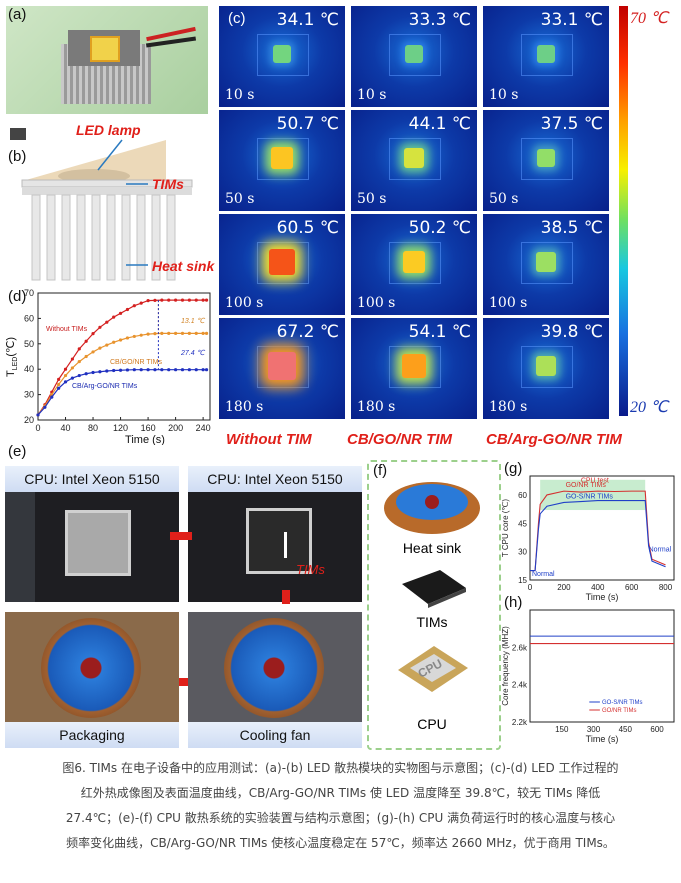 This screenshot has width=681, height=883. I want to click on led-lamp-label: LED lamp, so click(108, 130).